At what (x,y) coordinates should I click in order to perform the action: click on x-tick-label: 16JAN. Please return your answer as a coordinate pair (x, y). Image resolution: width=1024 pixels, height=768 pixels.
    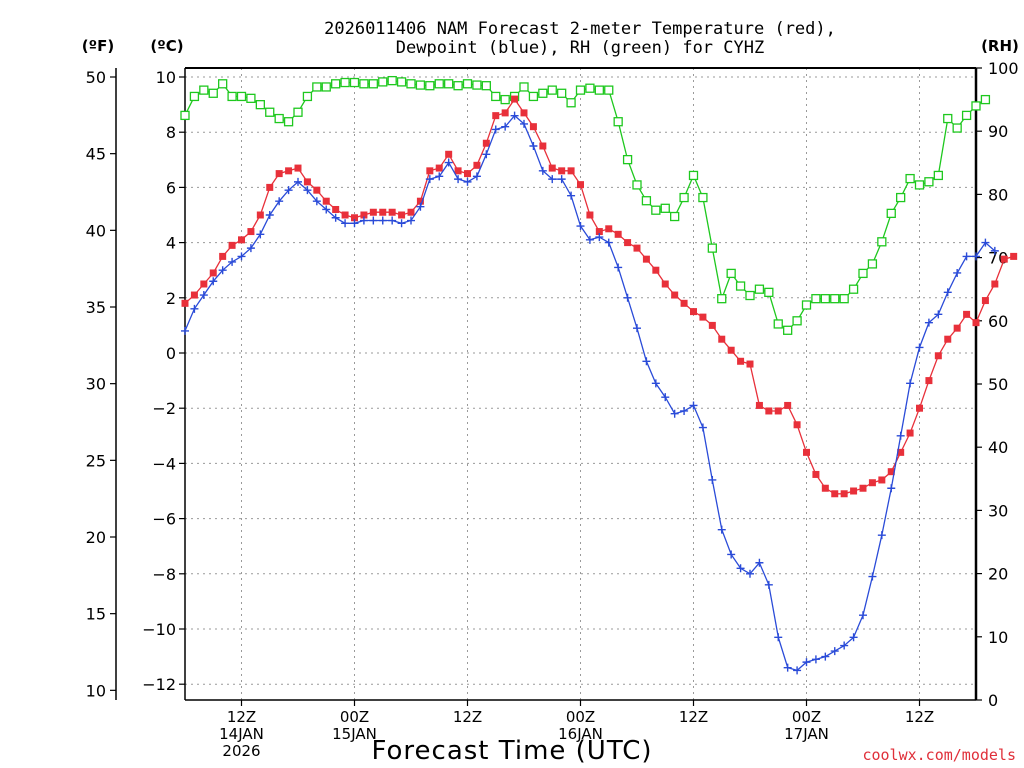
    Looking at the image, I should click on (580, 734).